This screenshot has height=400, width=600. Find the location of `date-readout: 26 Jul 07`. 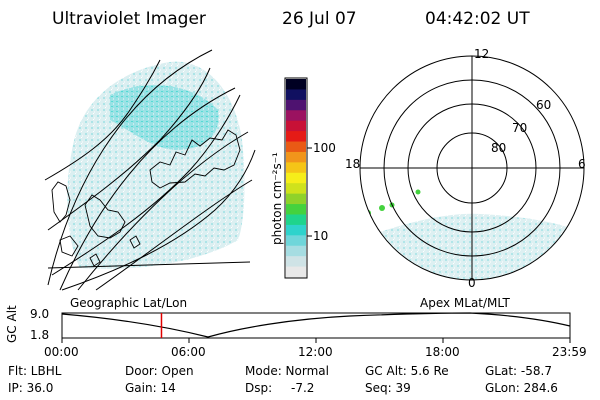

date-readout: 26 Jul 07 is located at coordinates (319, 19).